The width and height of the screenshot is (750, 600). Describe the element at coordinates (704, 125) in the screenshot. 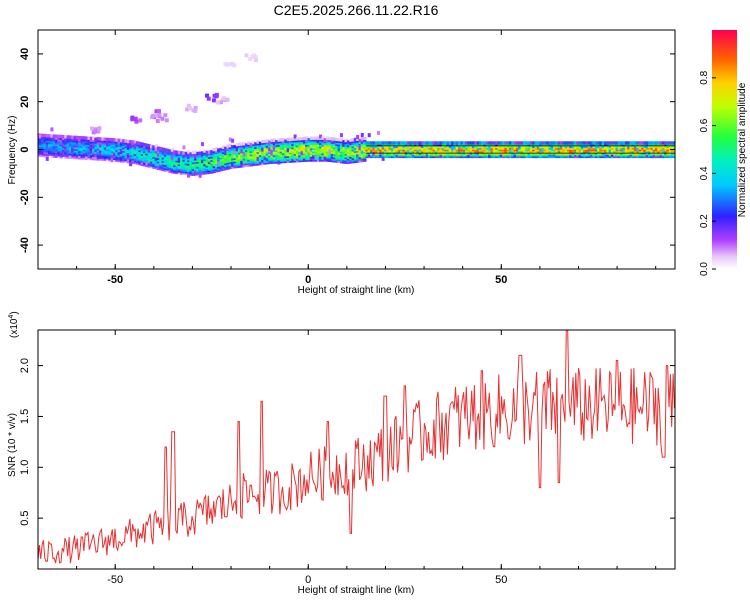

I see `colorbar-tick-label: 0.6` at that location.